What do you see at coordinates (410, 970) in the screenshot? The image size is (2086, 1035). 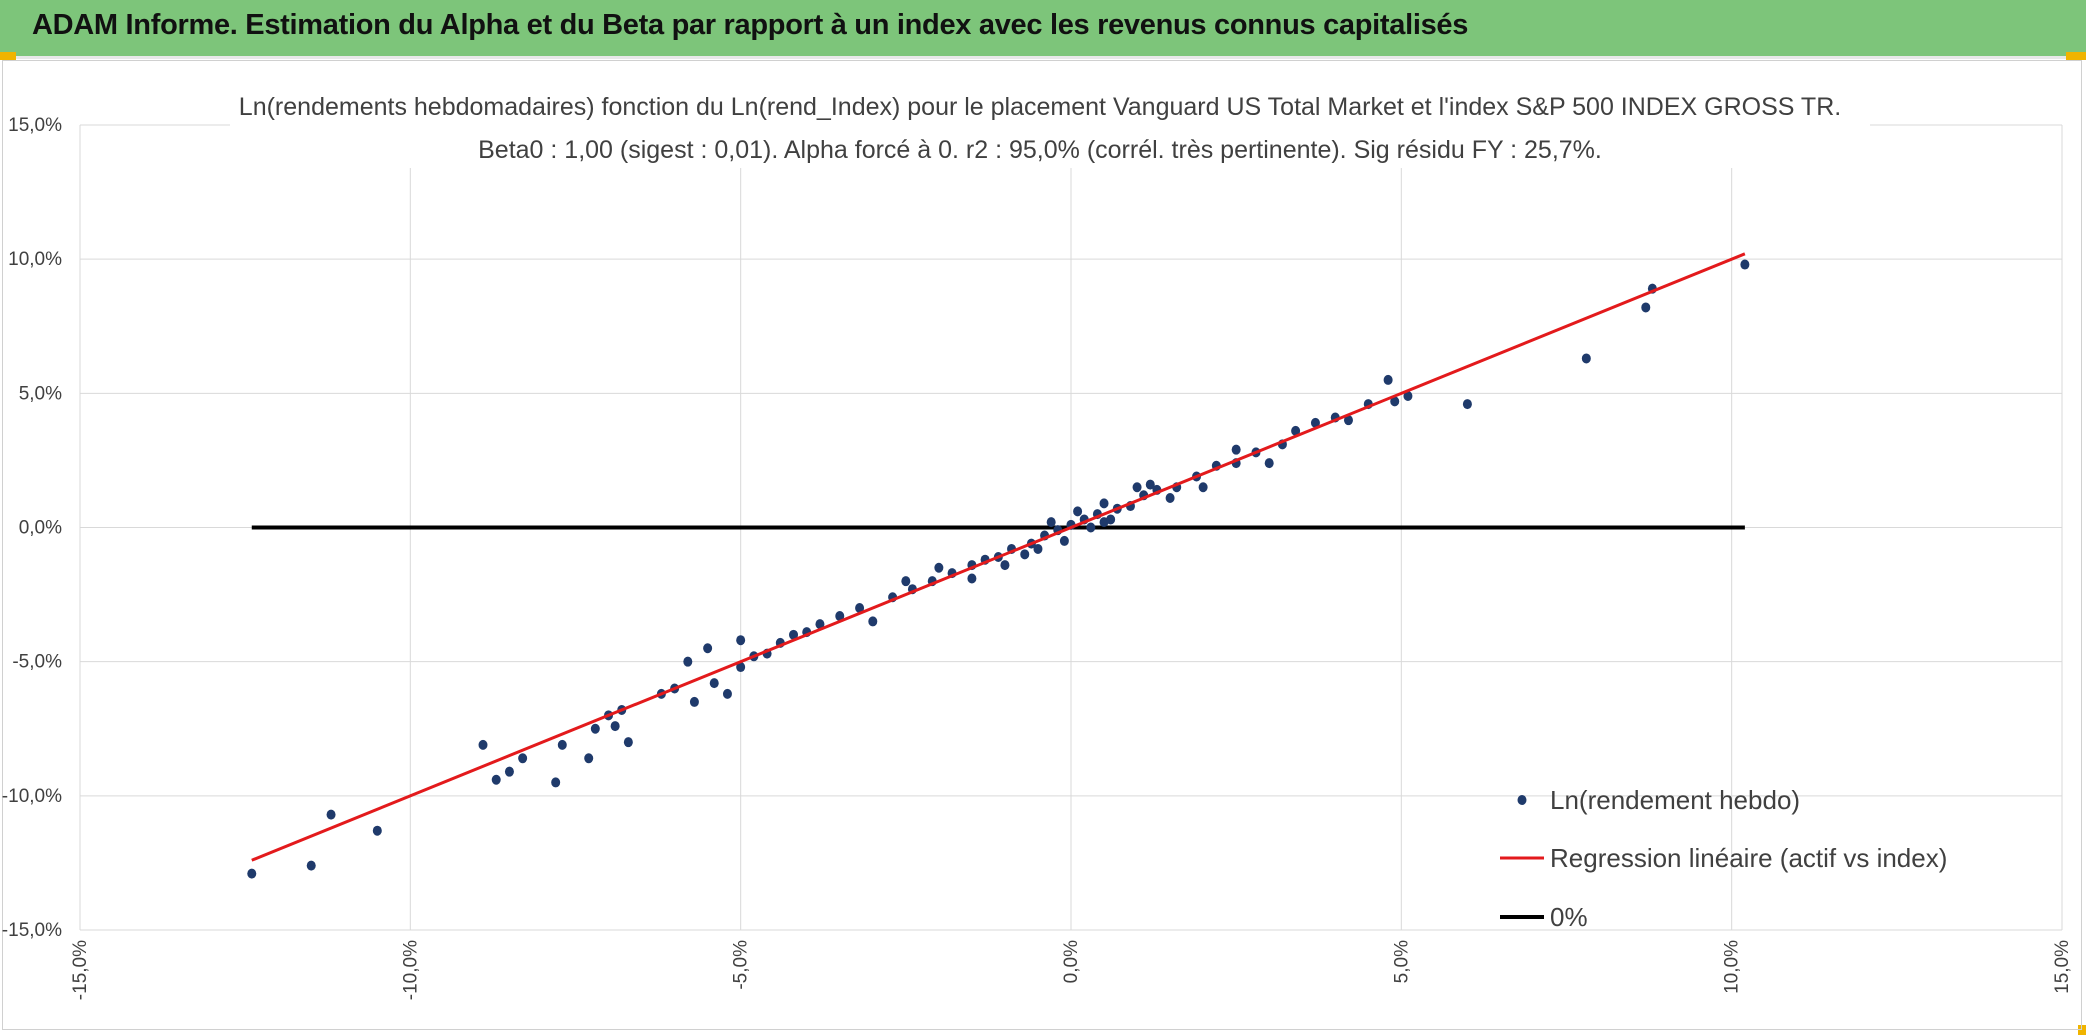 I see `x-tick-label: -10,0%` at bounding box center [410, 970].